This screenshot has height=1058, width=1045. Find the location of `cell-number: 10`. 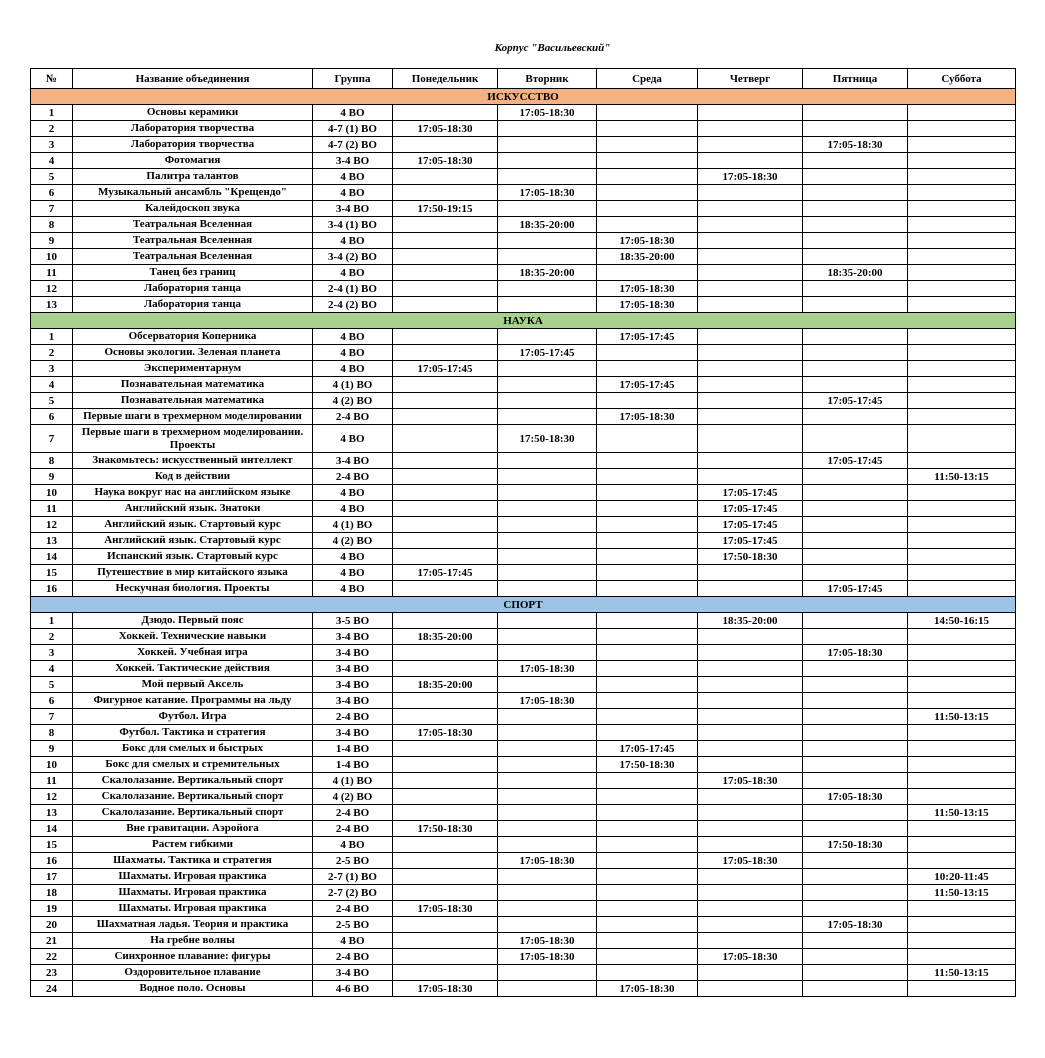

cell-number: 10 is located at coordinates (51, 256).